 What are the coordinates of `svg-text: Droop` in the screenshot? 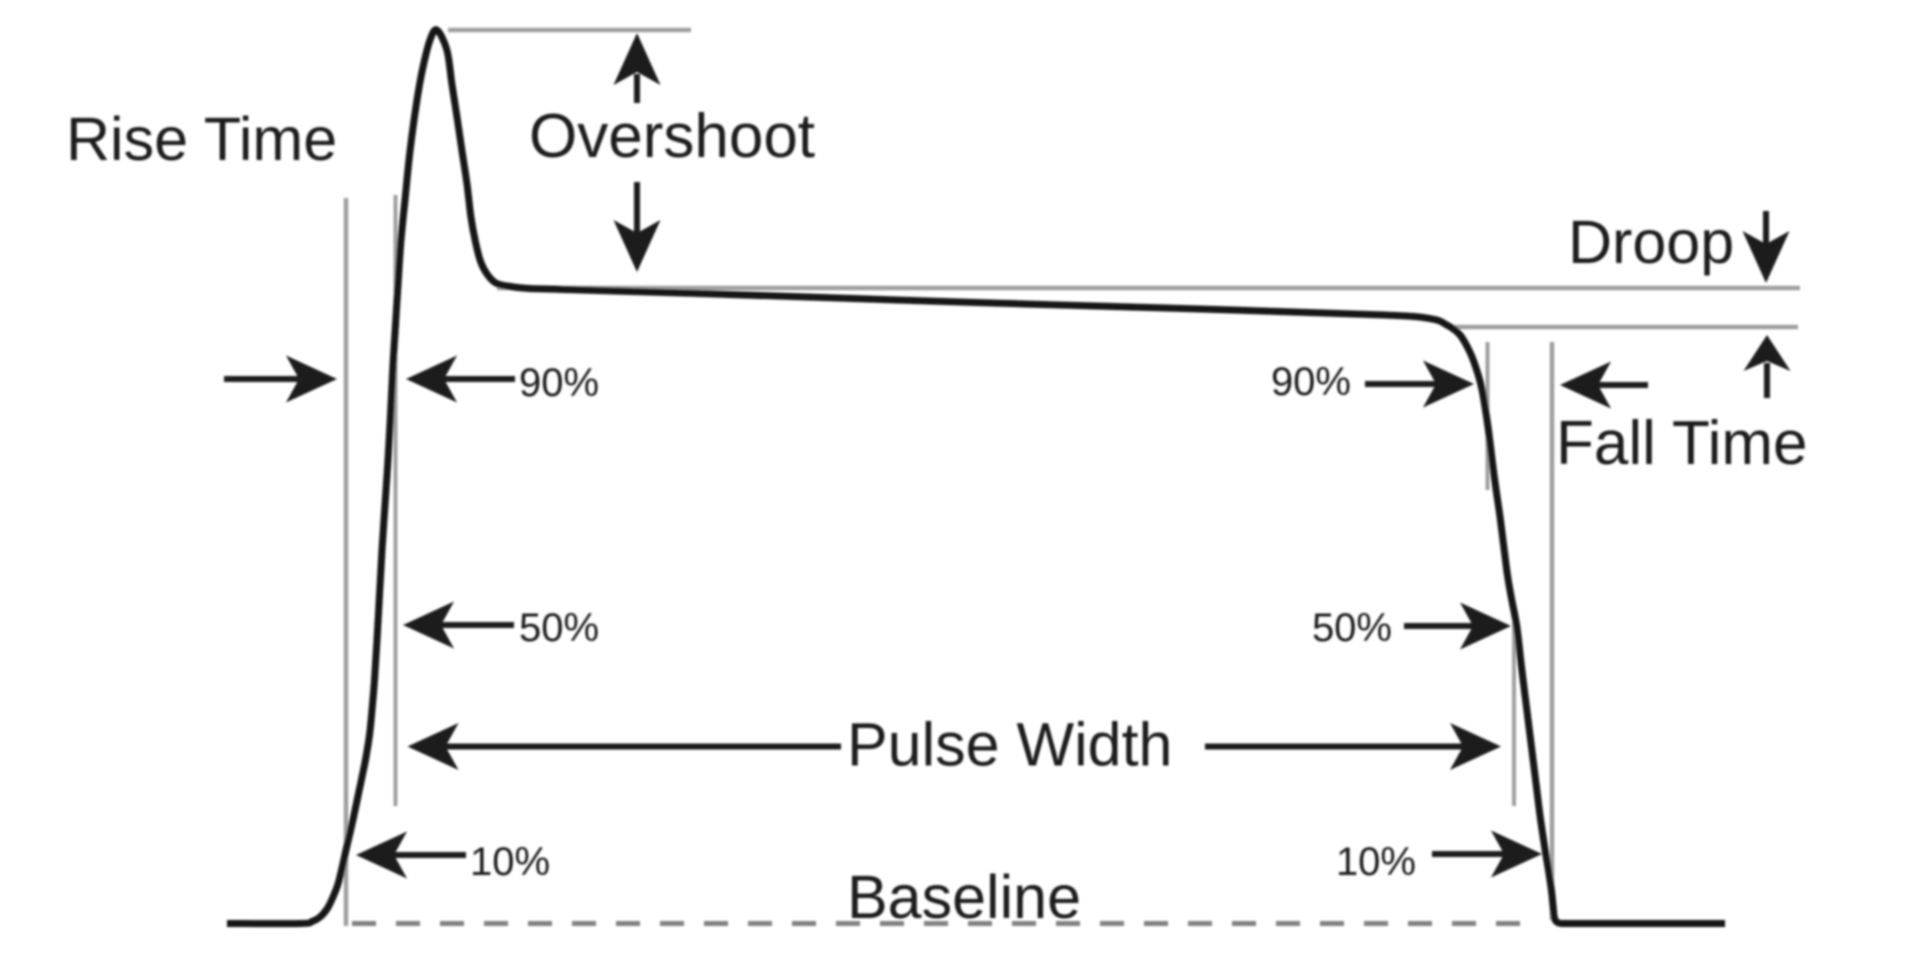 It's located at (1651, 242).